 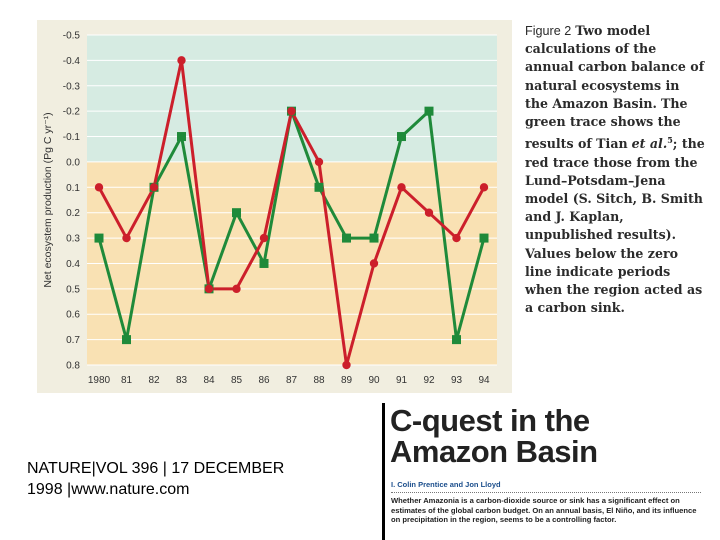 I want to click on y-tick-label: 0.3, so click(x=73, y=239).